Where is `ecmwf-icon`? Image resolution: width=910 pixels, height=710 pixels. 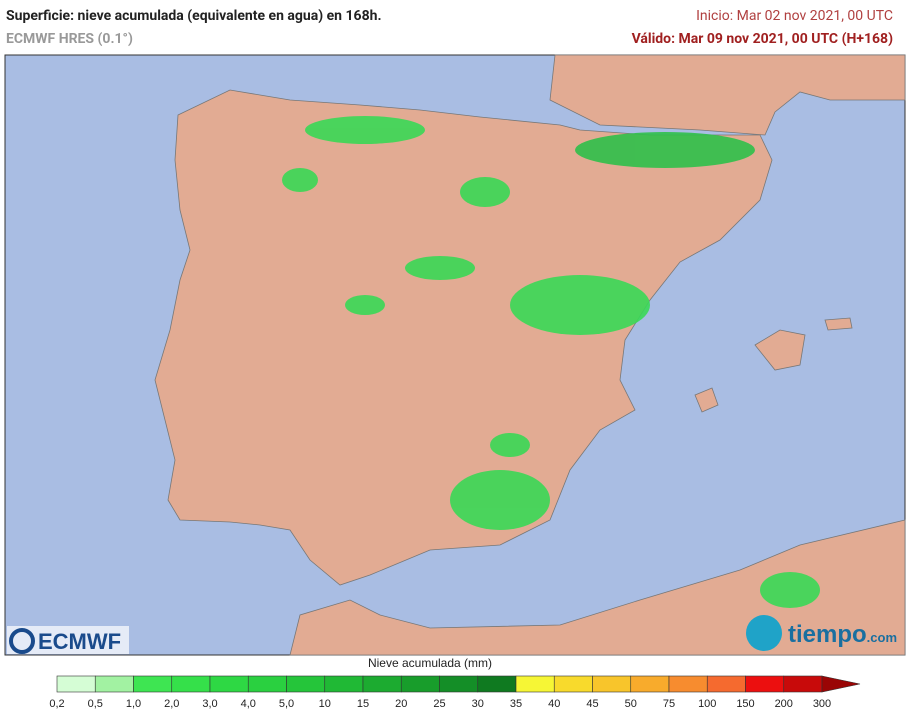 ecmwf-icon is located at coordinates (22, 641).